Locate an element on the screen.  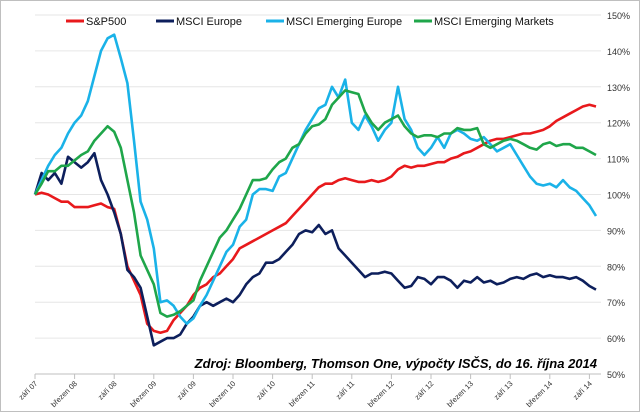
y-tick-label: 100% is located at coordinates (618, 196).